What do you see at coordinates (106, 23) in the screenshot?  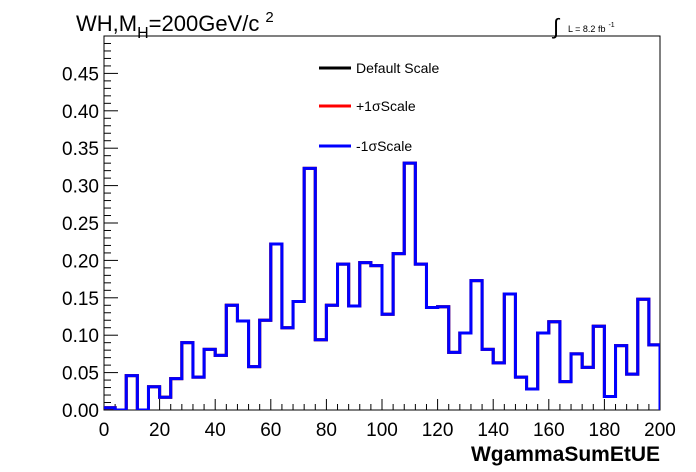 I see `title-main: WH,M` at bounding box center [106, 23].